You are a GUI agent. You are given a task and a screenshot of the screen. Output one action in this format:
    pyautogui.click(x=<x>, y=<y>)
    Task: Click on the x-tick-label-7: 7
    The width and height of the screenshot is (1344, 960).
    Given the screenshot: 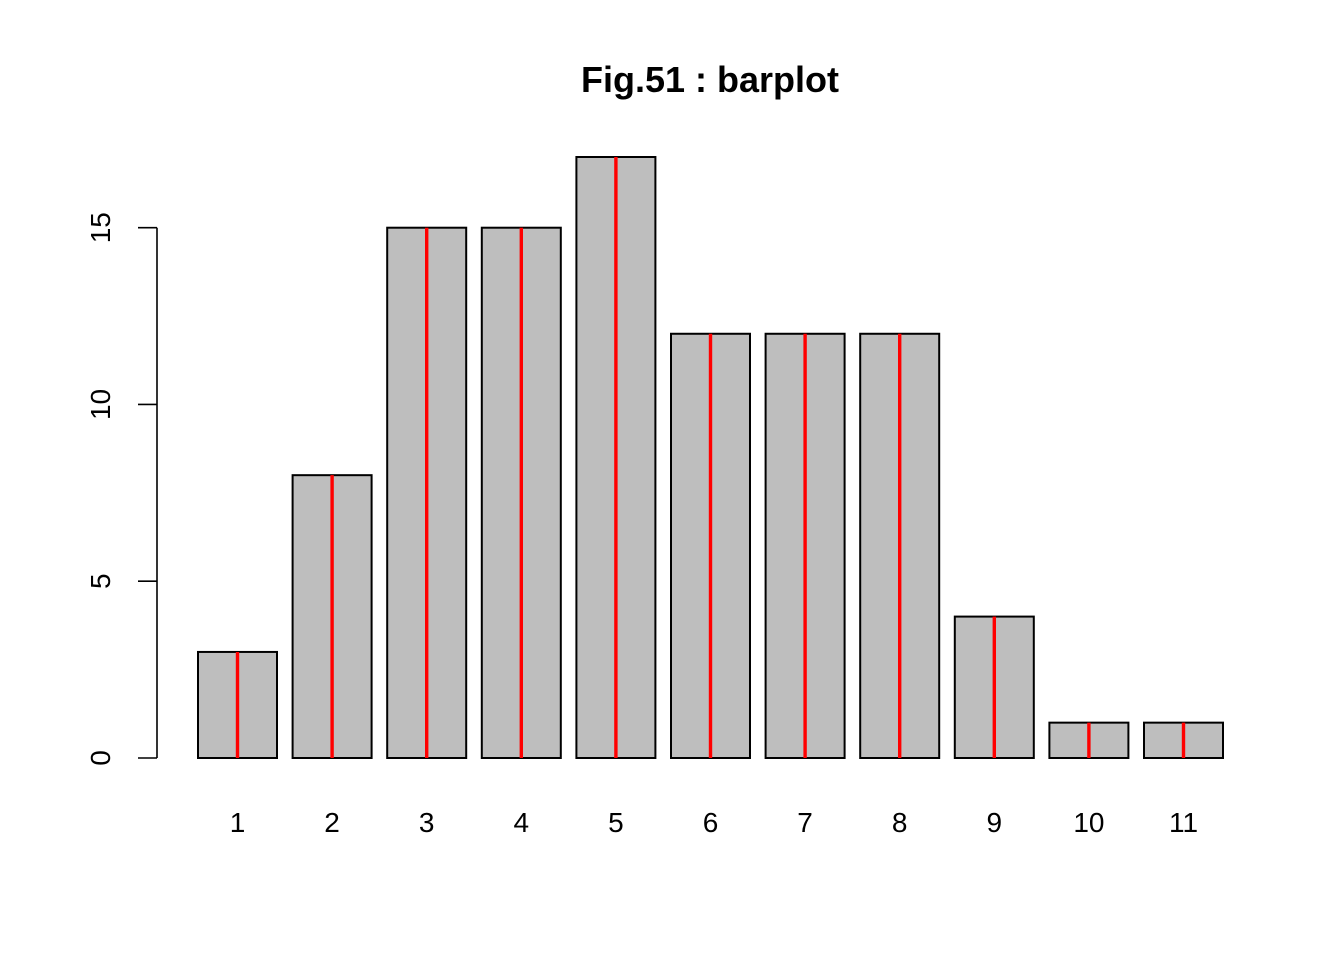 What is the action you would take?
    pyautogui.click(x=805, y=822)
    